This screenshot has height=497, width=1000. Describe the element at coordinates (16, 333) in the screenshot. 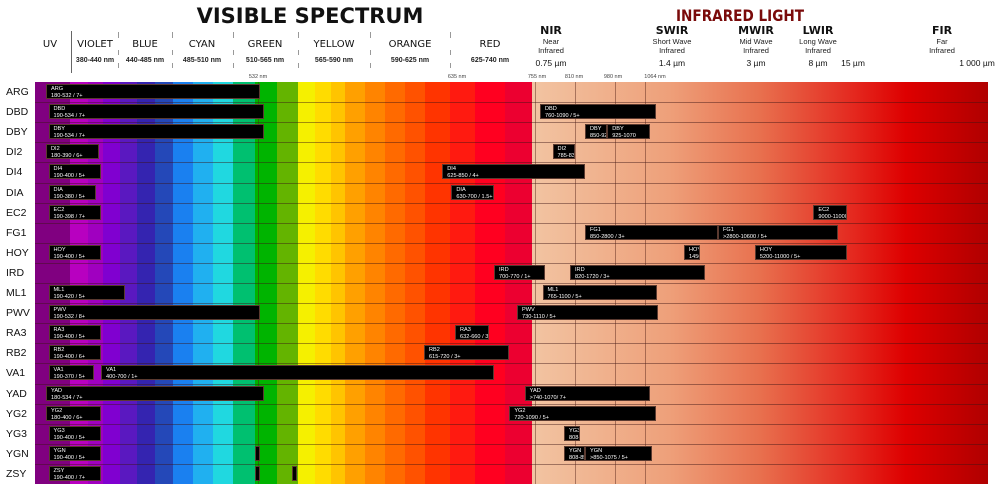

I see `row-label-ra3: RA3` at that location.